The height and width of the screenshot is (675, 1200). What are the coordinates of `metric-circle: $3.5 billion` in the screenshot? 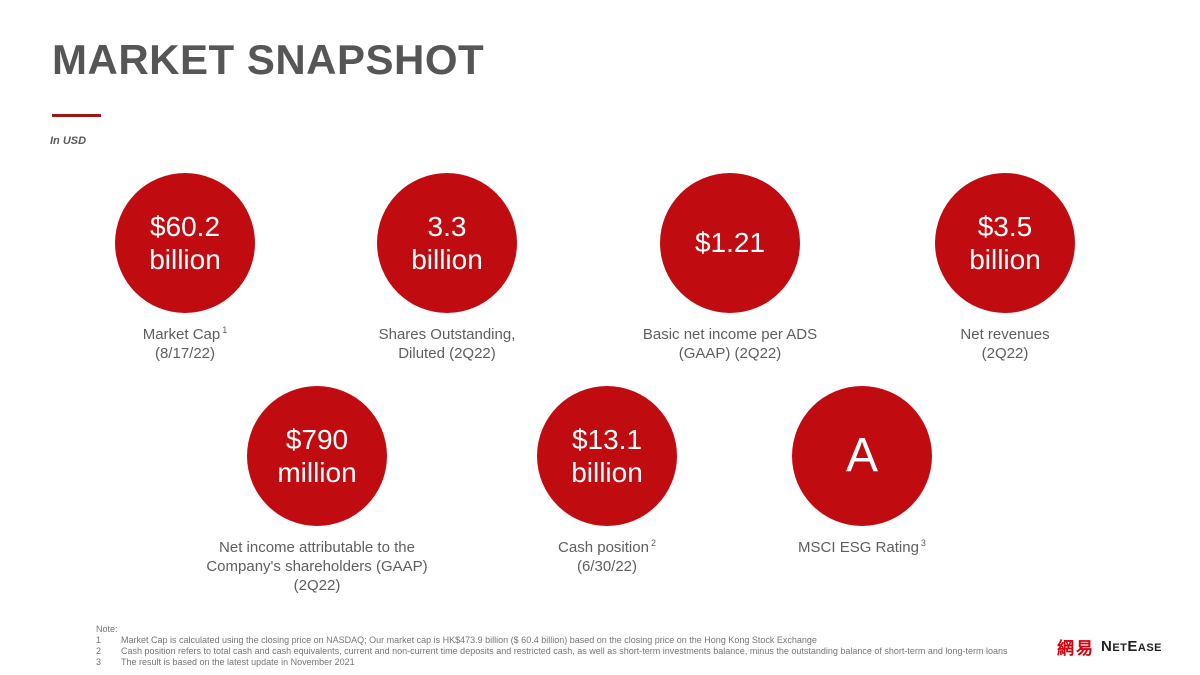 It's located at (1005, 243).